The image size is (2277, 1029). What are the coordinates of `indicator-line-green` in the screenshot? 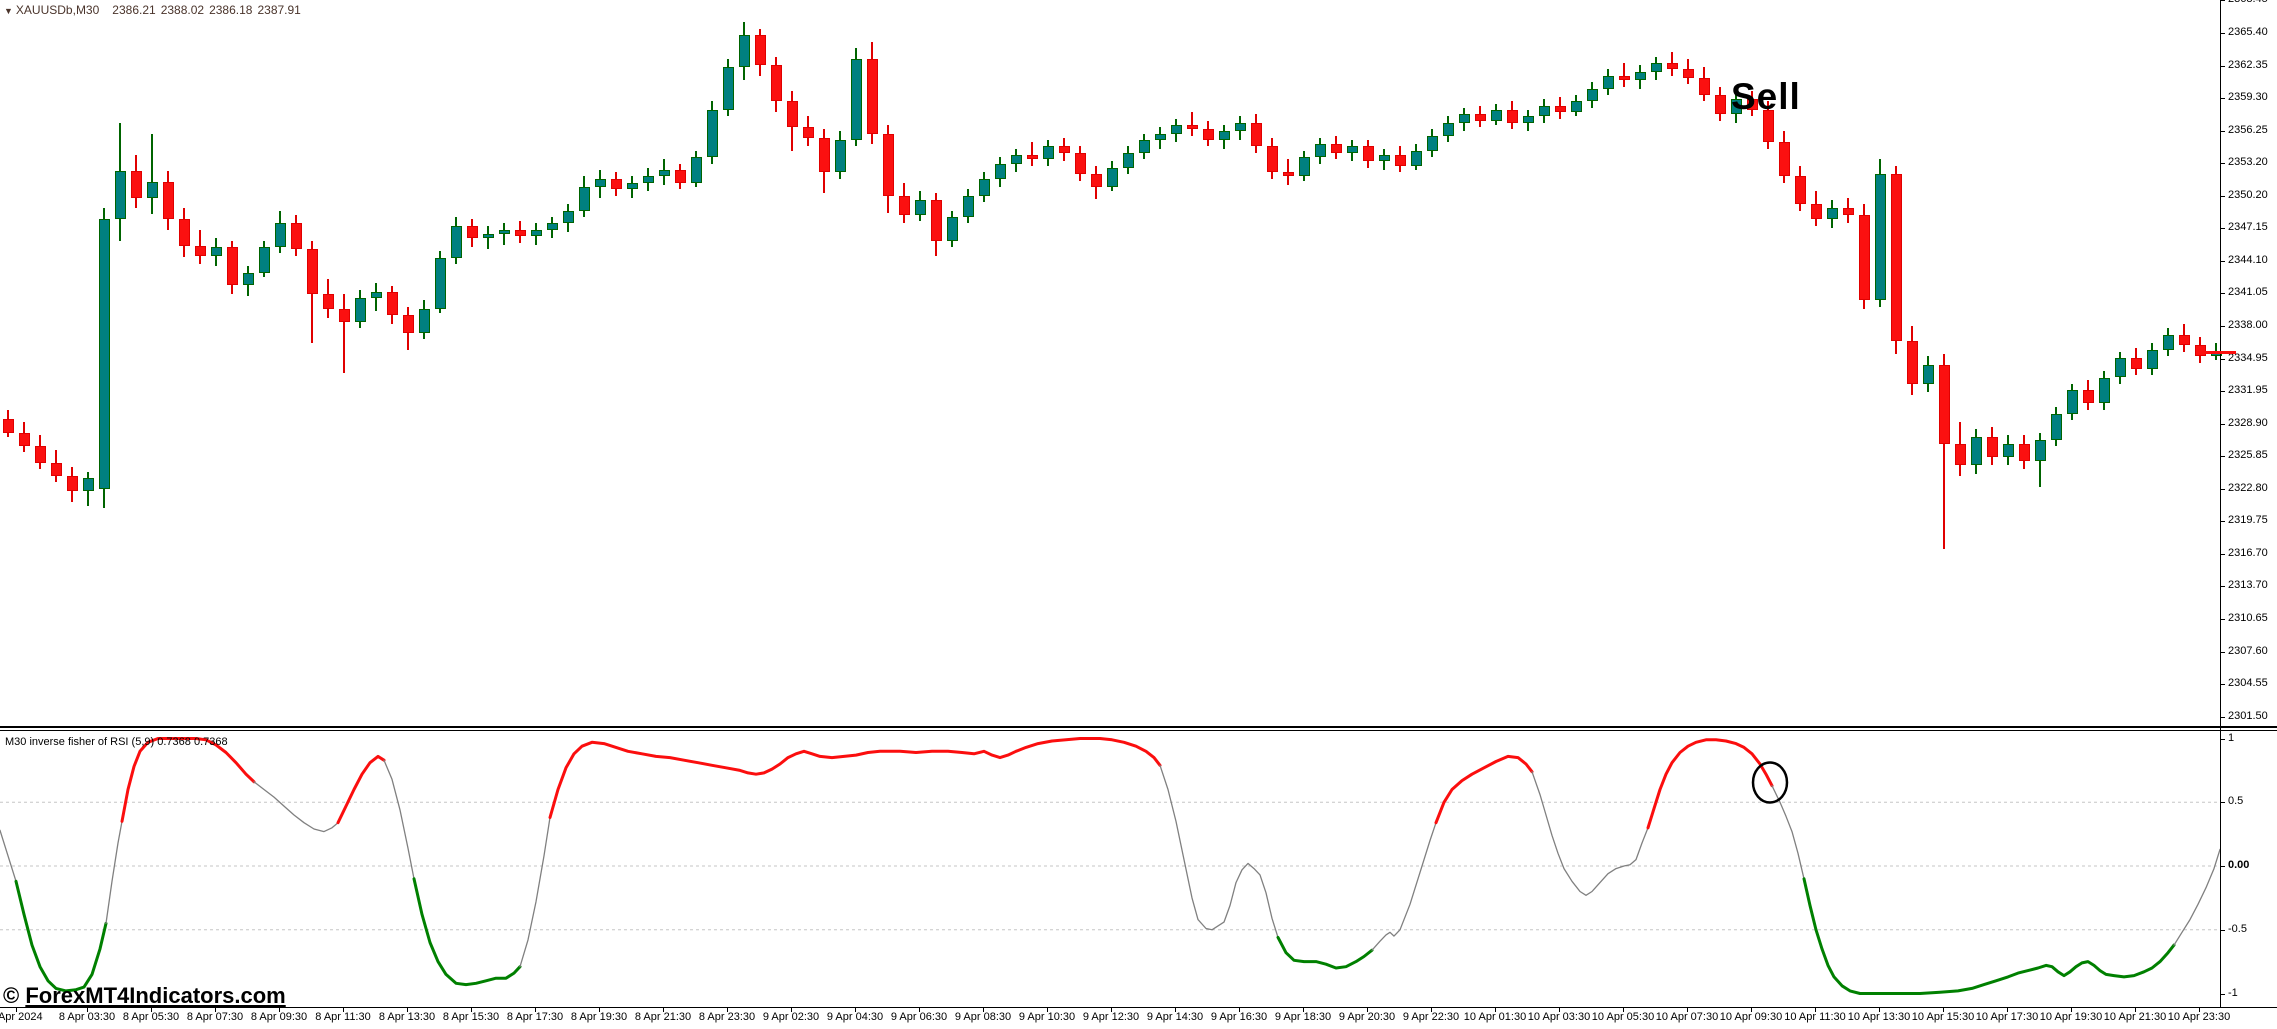 It's located at (61, 936).